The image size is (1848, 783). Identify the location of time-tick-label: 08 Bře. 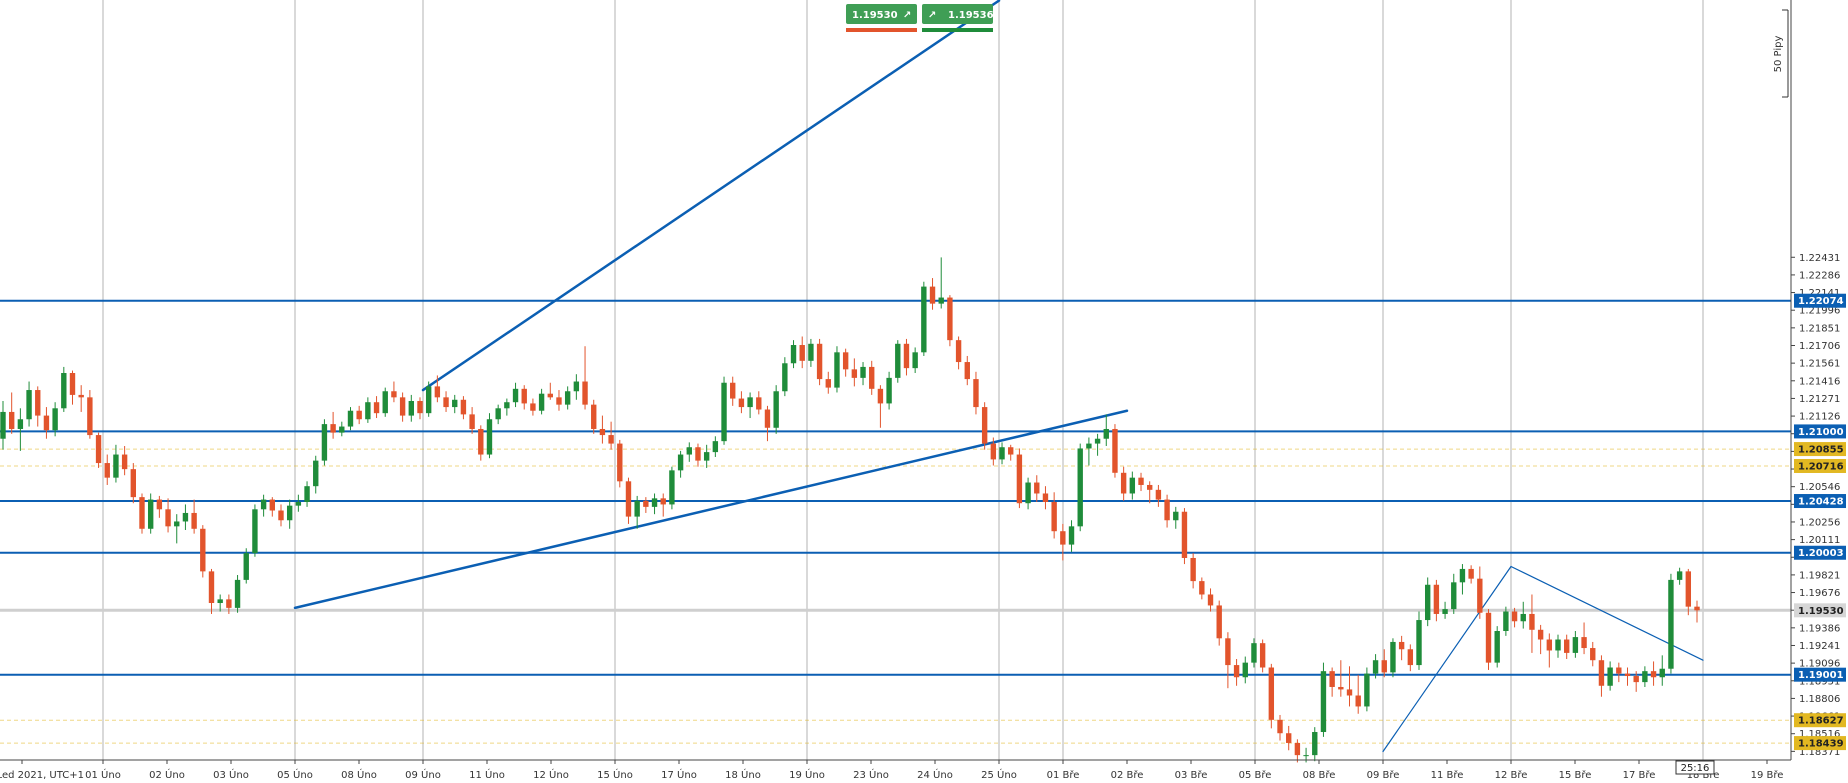
(1319, 775).